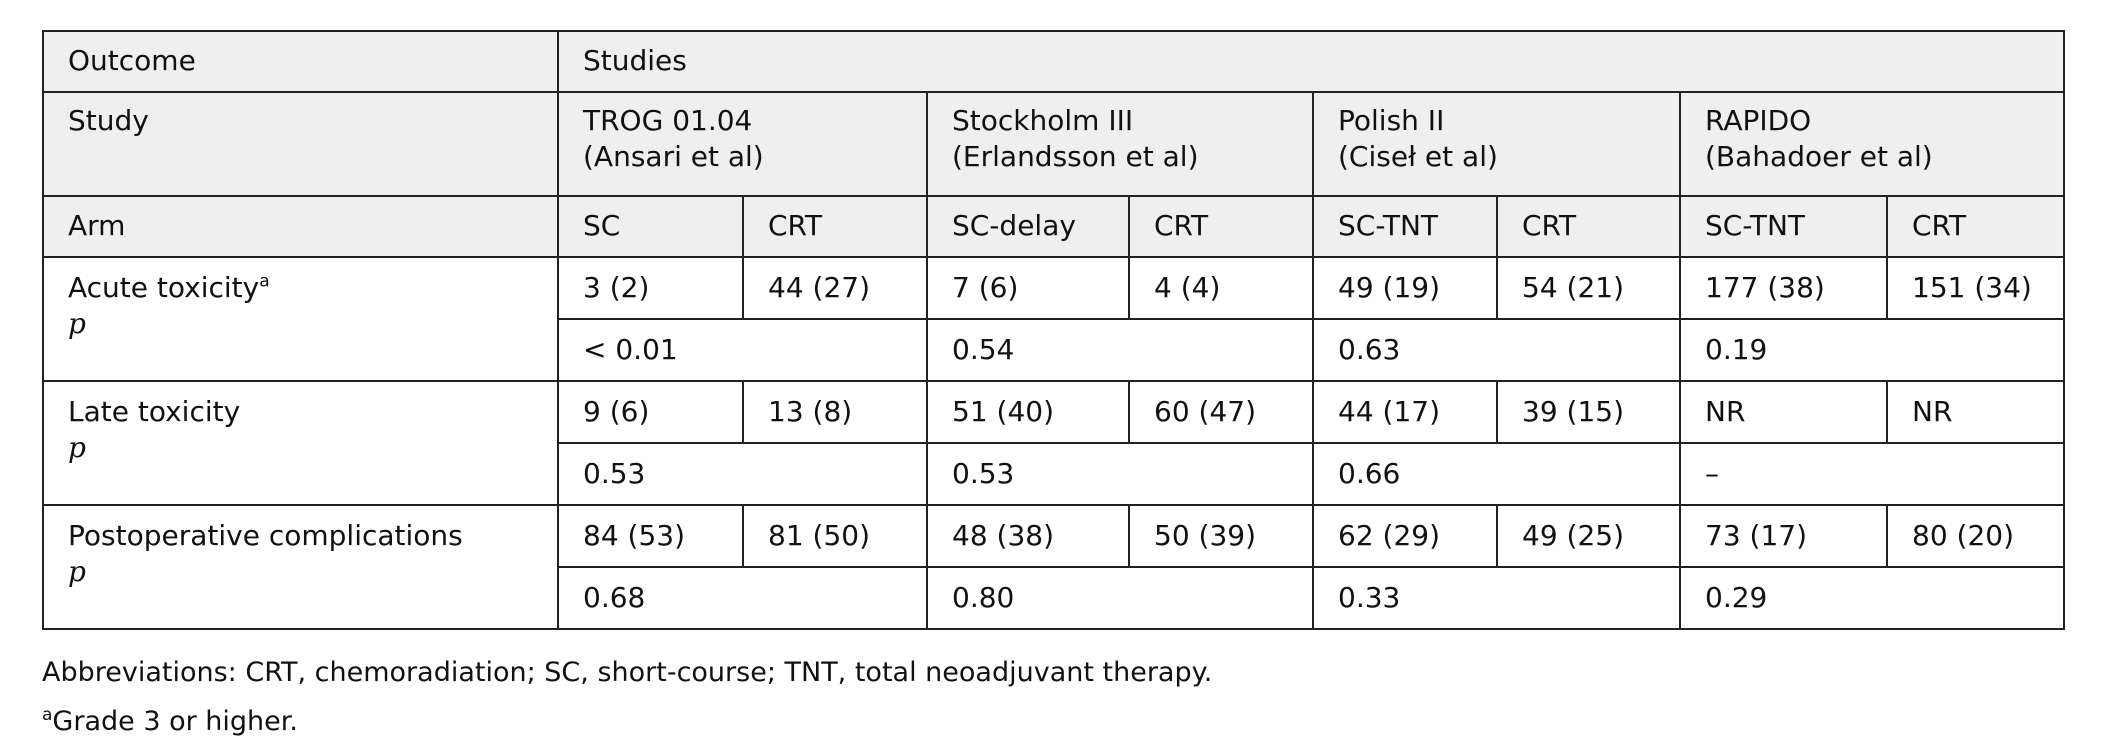  I want to click on study-name: Polish II, so click(1391, 120).